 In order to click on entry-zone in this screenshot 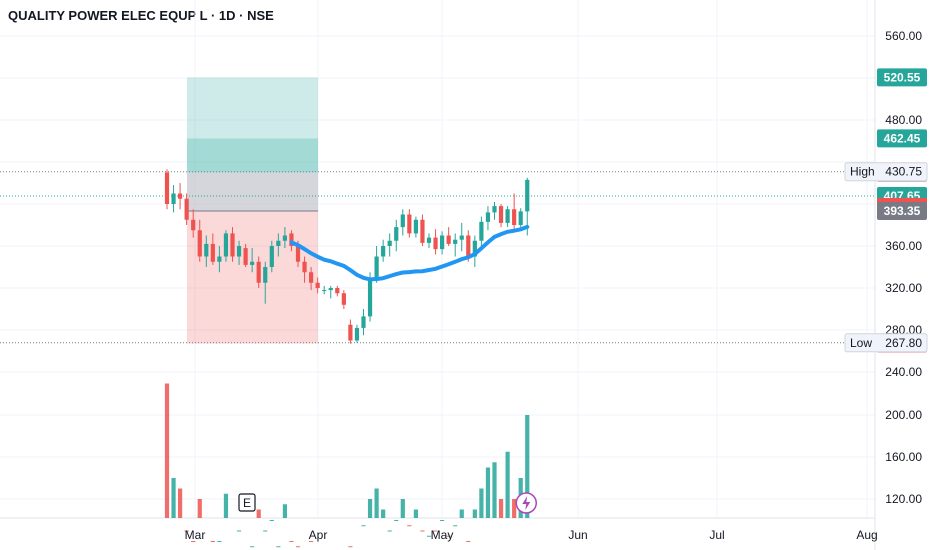, I will do `click(252, 191)`.